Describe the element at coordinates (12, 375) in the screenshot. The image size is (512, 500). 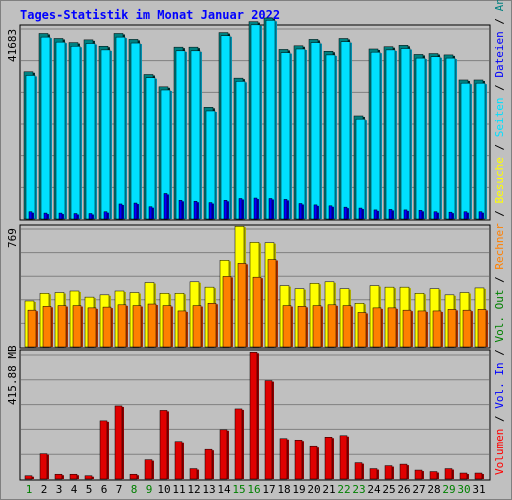
I see `y-axis-label-bottom: 415.88 MB` at that location.